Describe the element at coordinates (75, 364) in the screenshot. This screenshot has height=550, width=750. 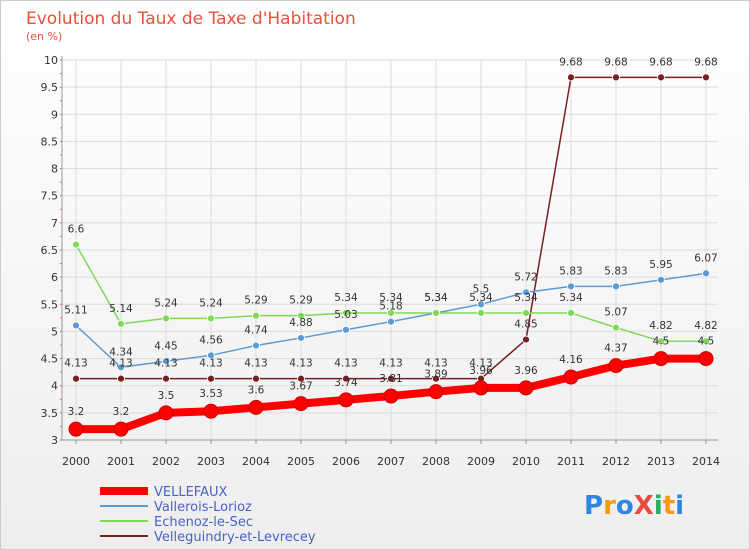
I see `series-3-label-0: 4.13` at that location.